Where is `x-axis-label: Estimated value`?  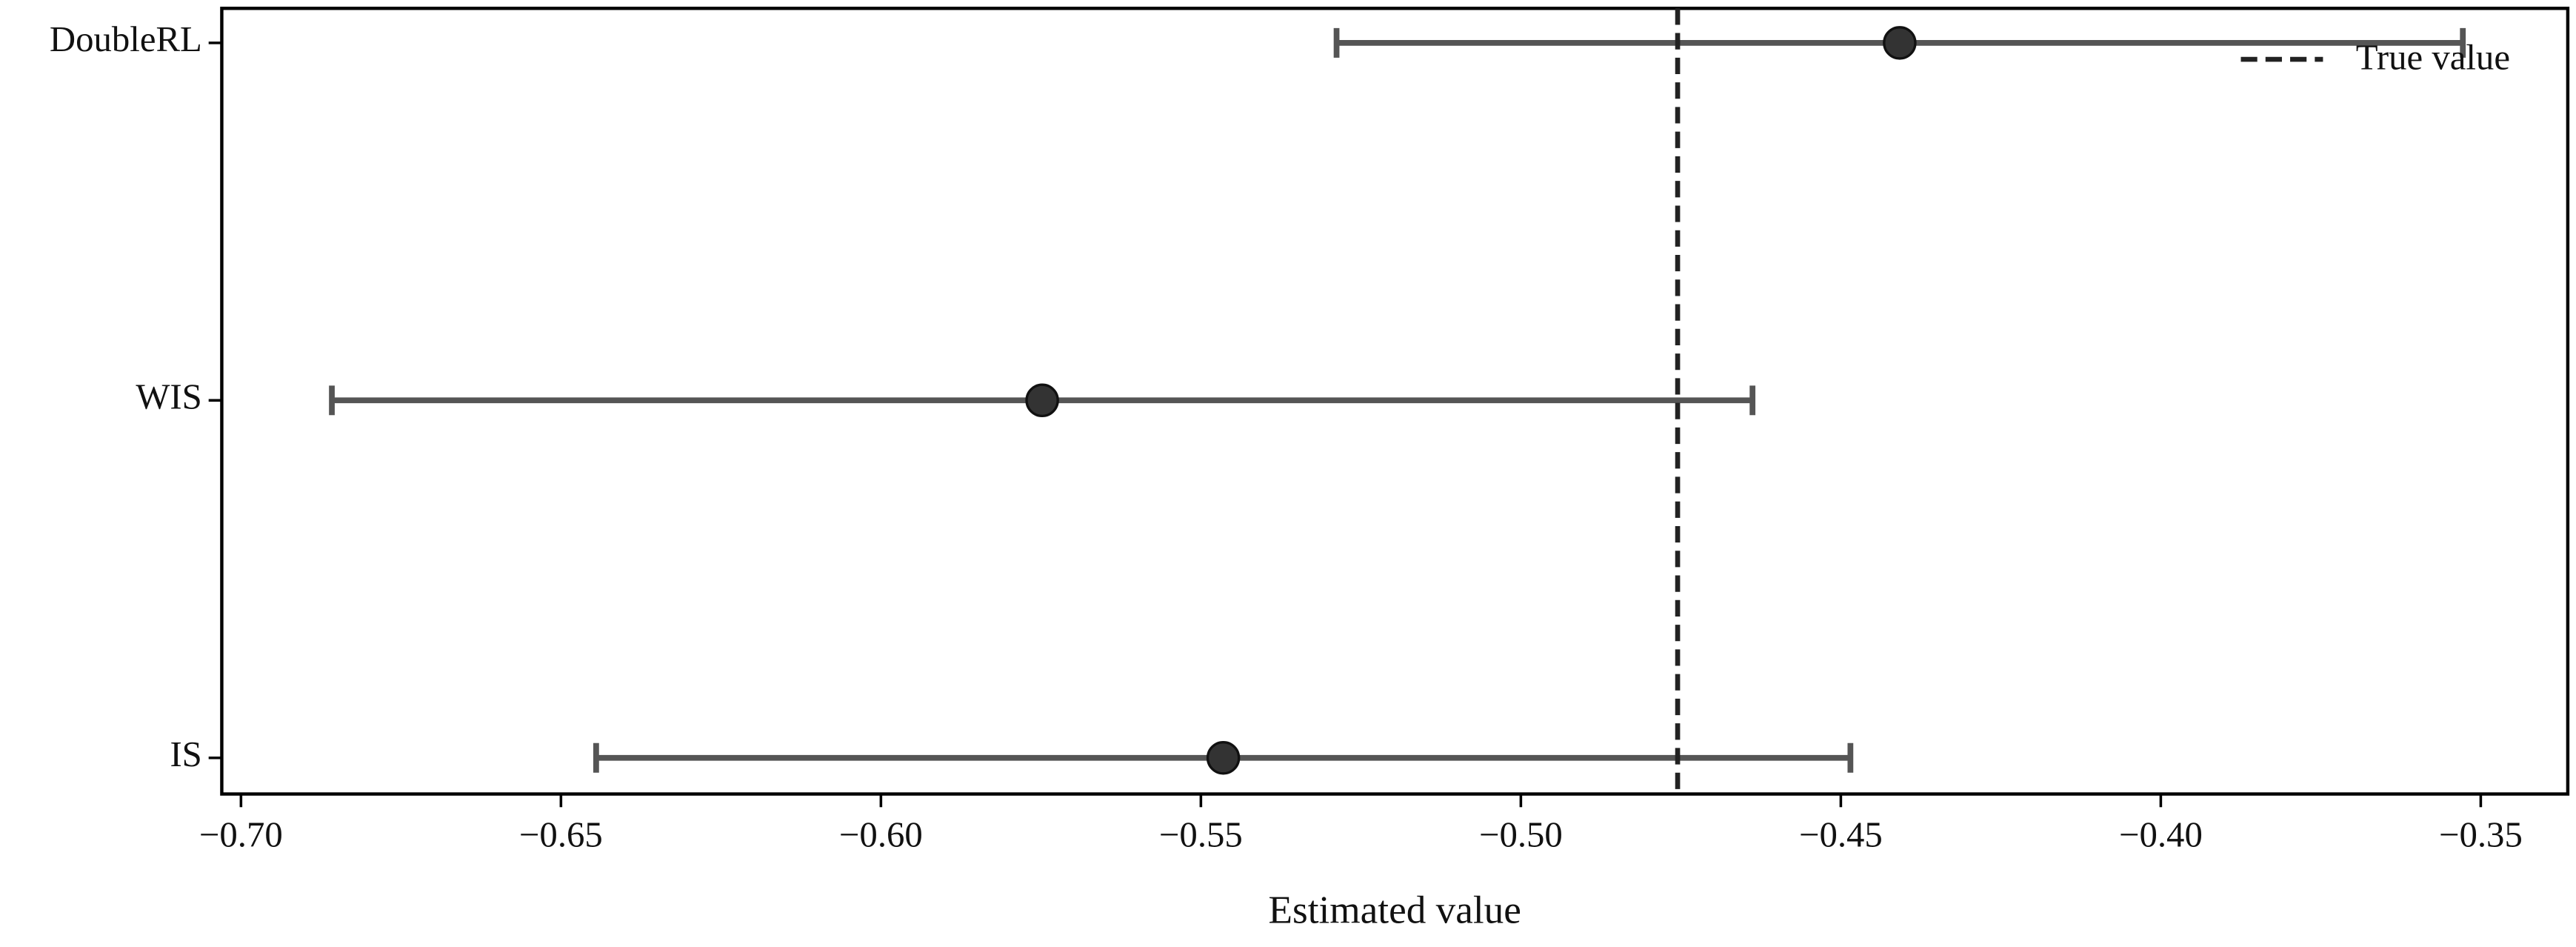 x-axis-label: Estimated value is located at coordinates (1394, 910).